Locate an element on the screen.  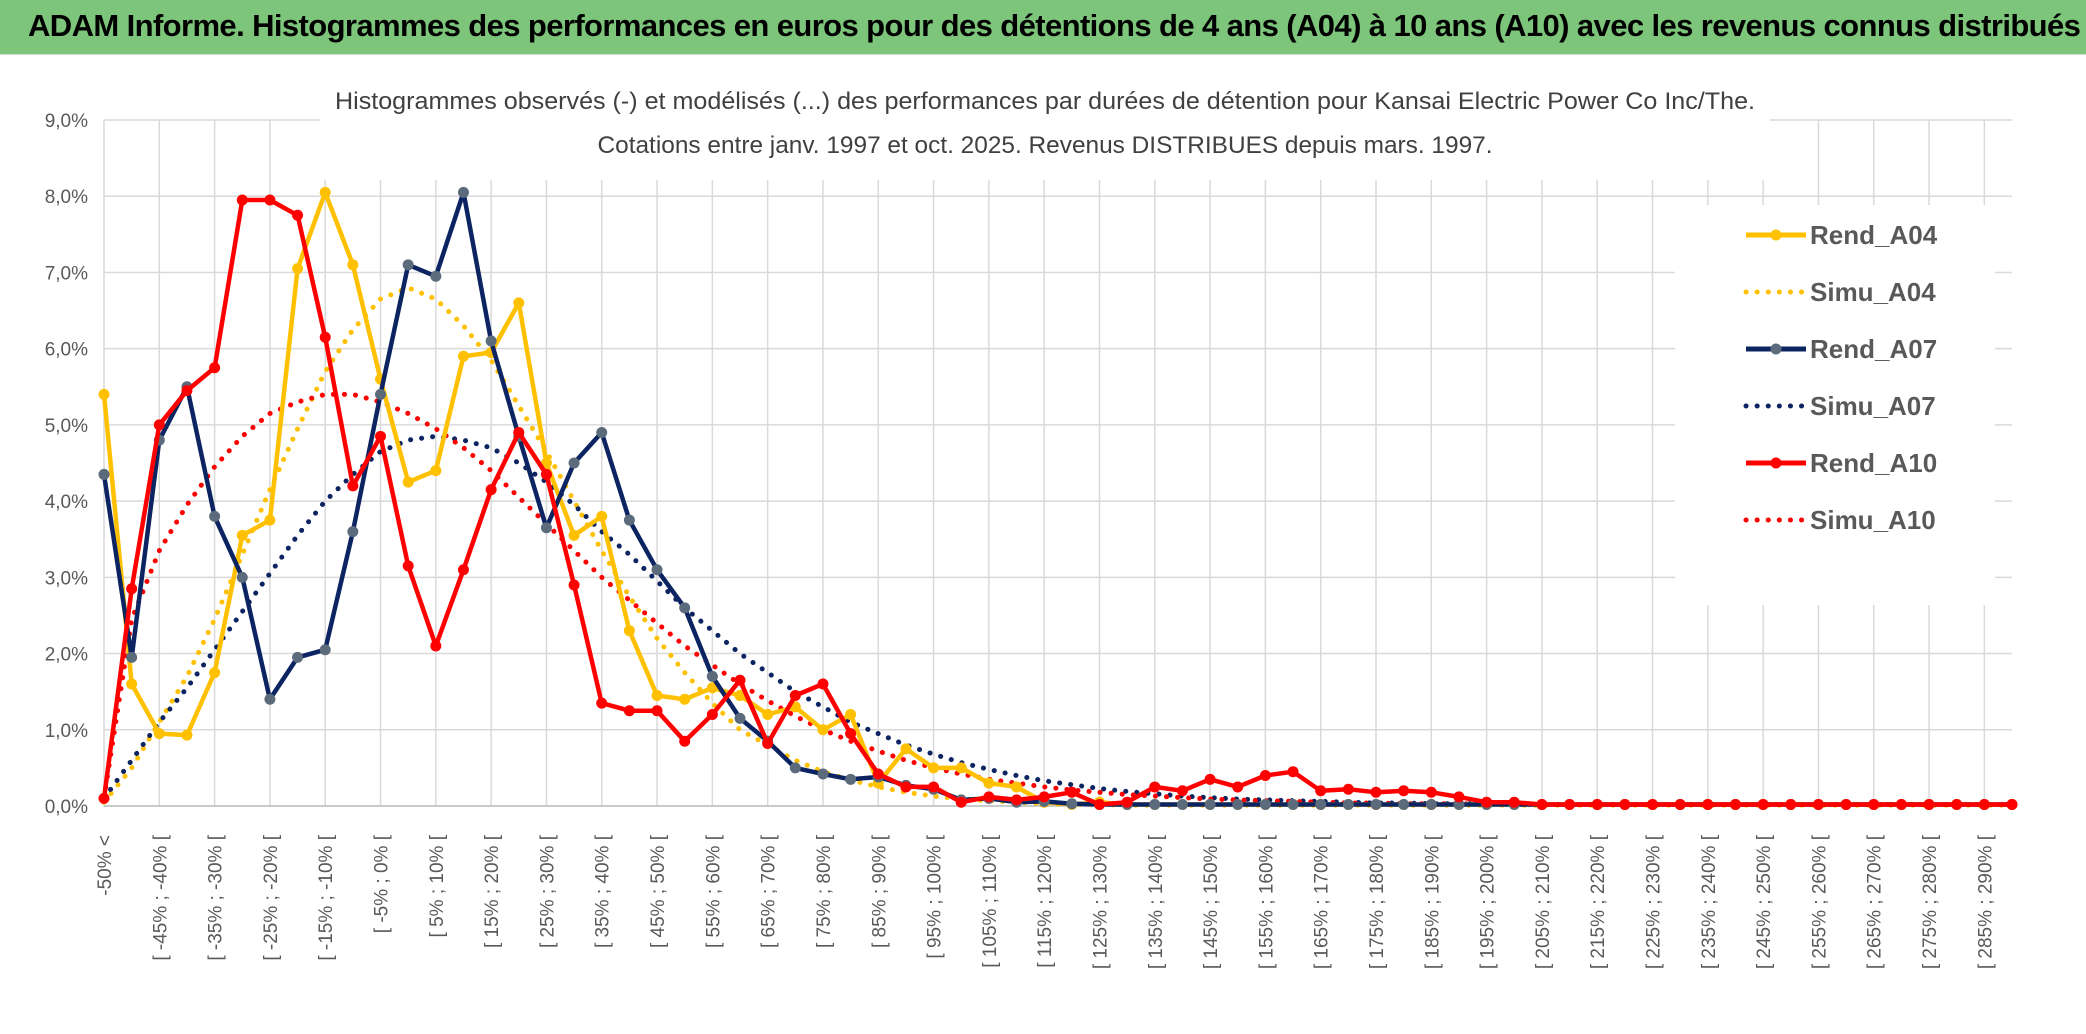
x-tick-label: [ 145% ; 150% [ is located at coordinates (1211, 901).